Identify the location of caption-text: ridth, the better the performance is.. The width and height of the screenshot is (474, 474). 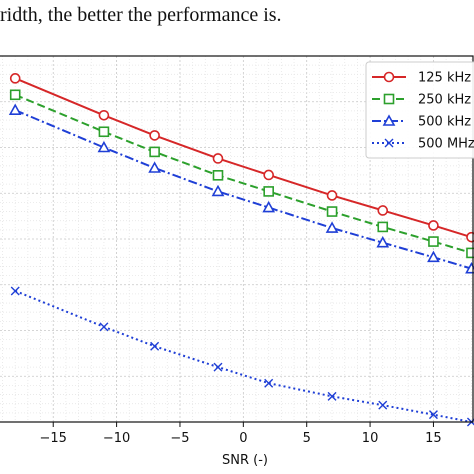
(141, 15).